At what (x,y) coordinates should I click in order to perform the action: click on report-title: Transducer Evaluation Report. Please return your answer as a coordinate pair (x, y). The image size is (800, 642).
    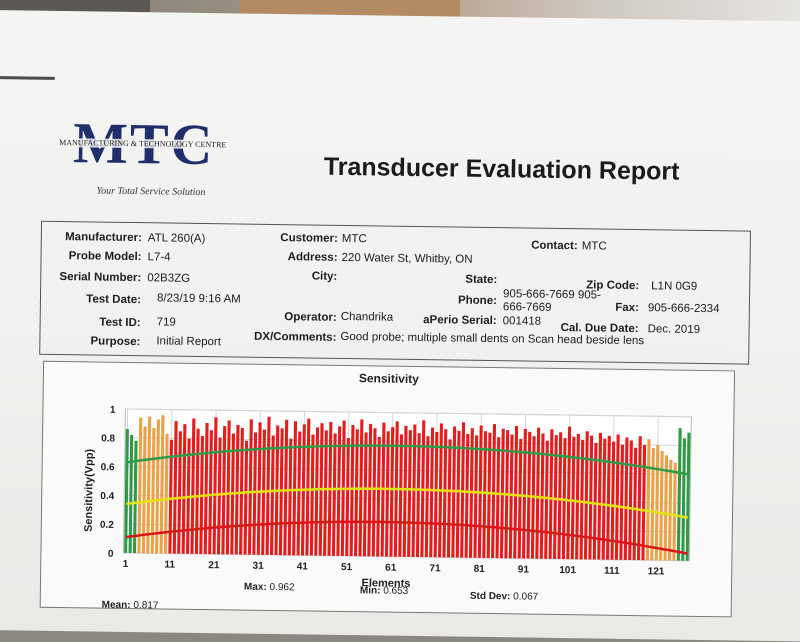
    Looking at the image, I should click on (501, 169).